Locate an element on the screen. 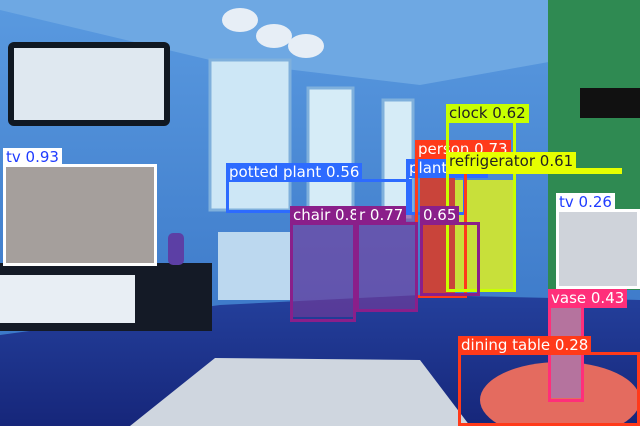  detection-label: clock 0.62 is located at coordinates (487, 113).